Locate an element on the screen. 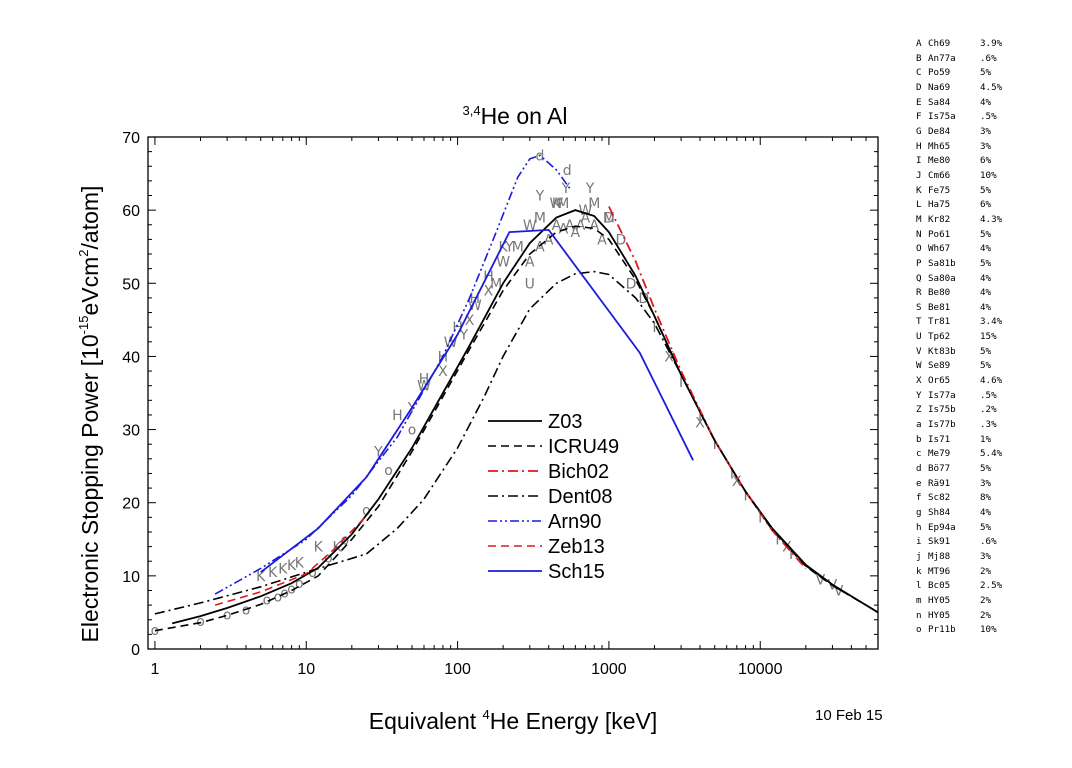 The height and width of the screenshot is (768, 1072). reference-code: G is located at coordinates (919, 131).